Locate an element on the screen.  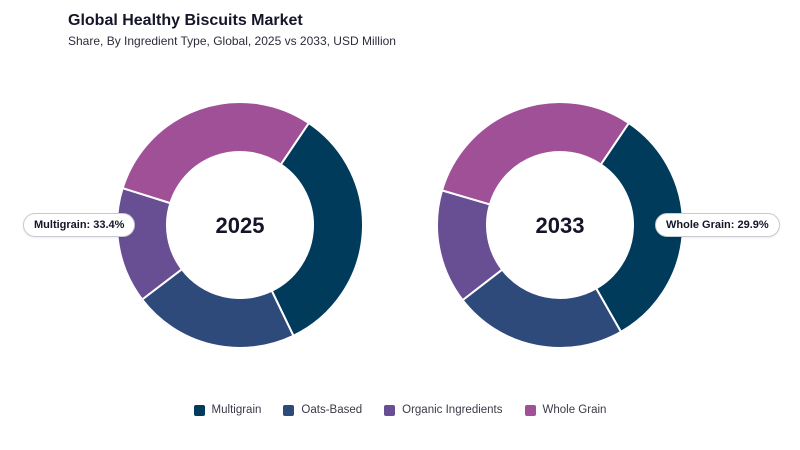
legend-item-organic-ingredients: Organic Ingredients is located at coordinates (443, 410).